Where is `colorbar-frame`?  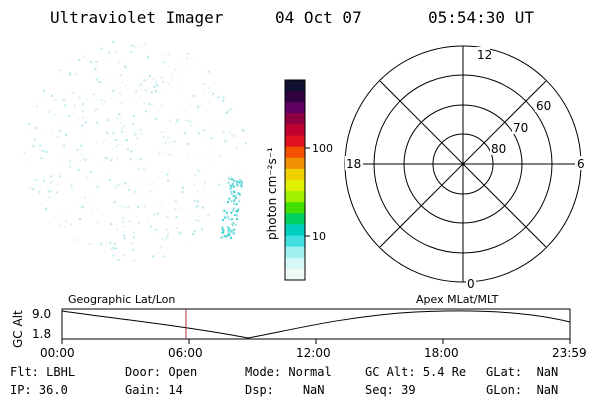
colorbar-frame is located at coordinates (295, 180).